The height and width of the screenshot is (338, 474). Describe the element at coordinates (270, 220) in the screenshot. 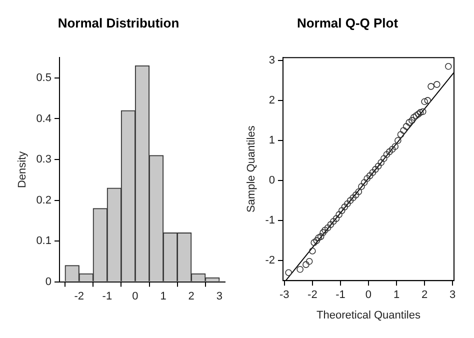

I see `y-tick-label: -1` at that location.